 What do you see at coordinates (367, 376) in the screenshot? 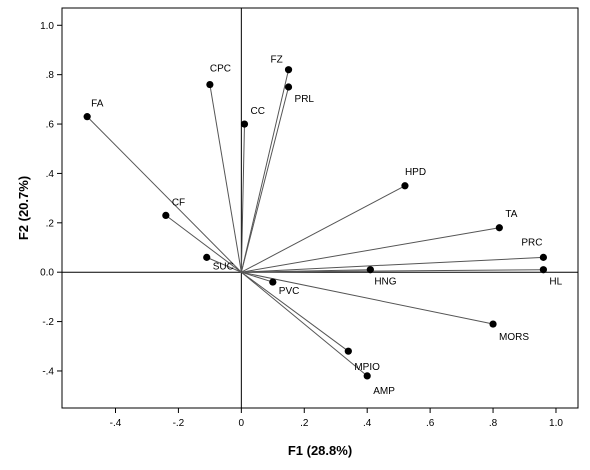
I see `point-amp` at bounding box center [367, 376].